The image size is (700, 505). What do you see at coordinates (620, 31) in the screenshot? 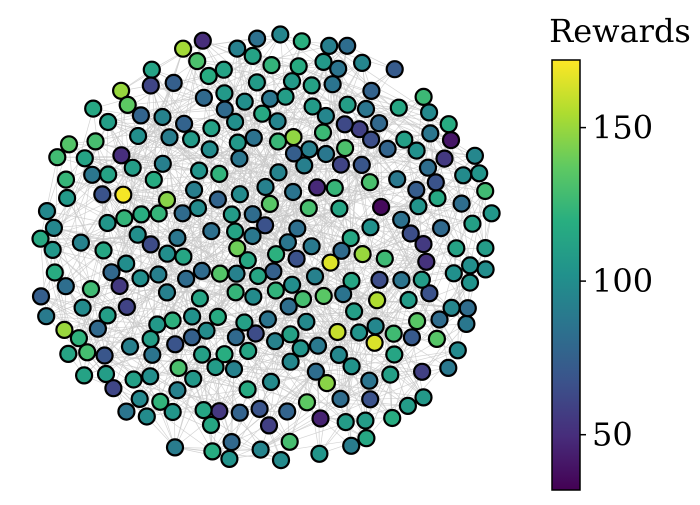
I see `colorbar-label: Rewards` at bounding box center [620, 31].